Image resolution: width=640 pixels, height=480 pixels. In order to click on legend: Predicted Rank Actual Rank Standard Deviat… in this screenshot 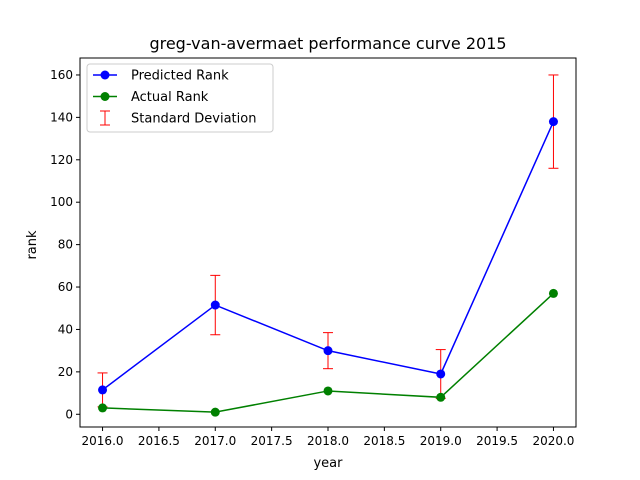, I will do `click(180, 98)`.